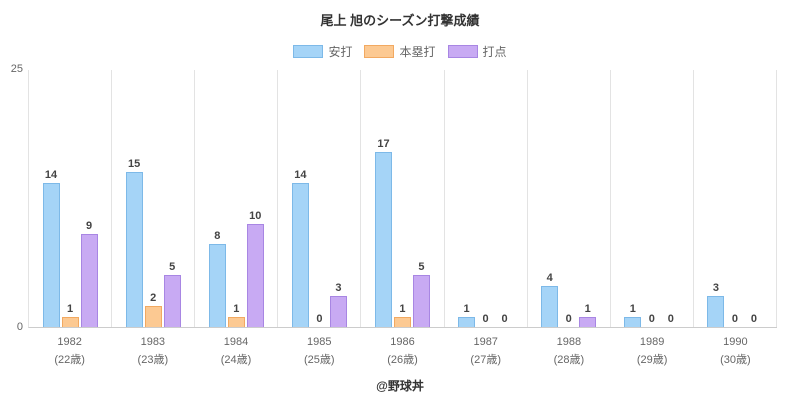 The height and width of the screenshot is (400, 800). What do you see at coordinates (494, 52) in the screenshot?
I see `legend-label: 打点` at bounding box center [494, 52].